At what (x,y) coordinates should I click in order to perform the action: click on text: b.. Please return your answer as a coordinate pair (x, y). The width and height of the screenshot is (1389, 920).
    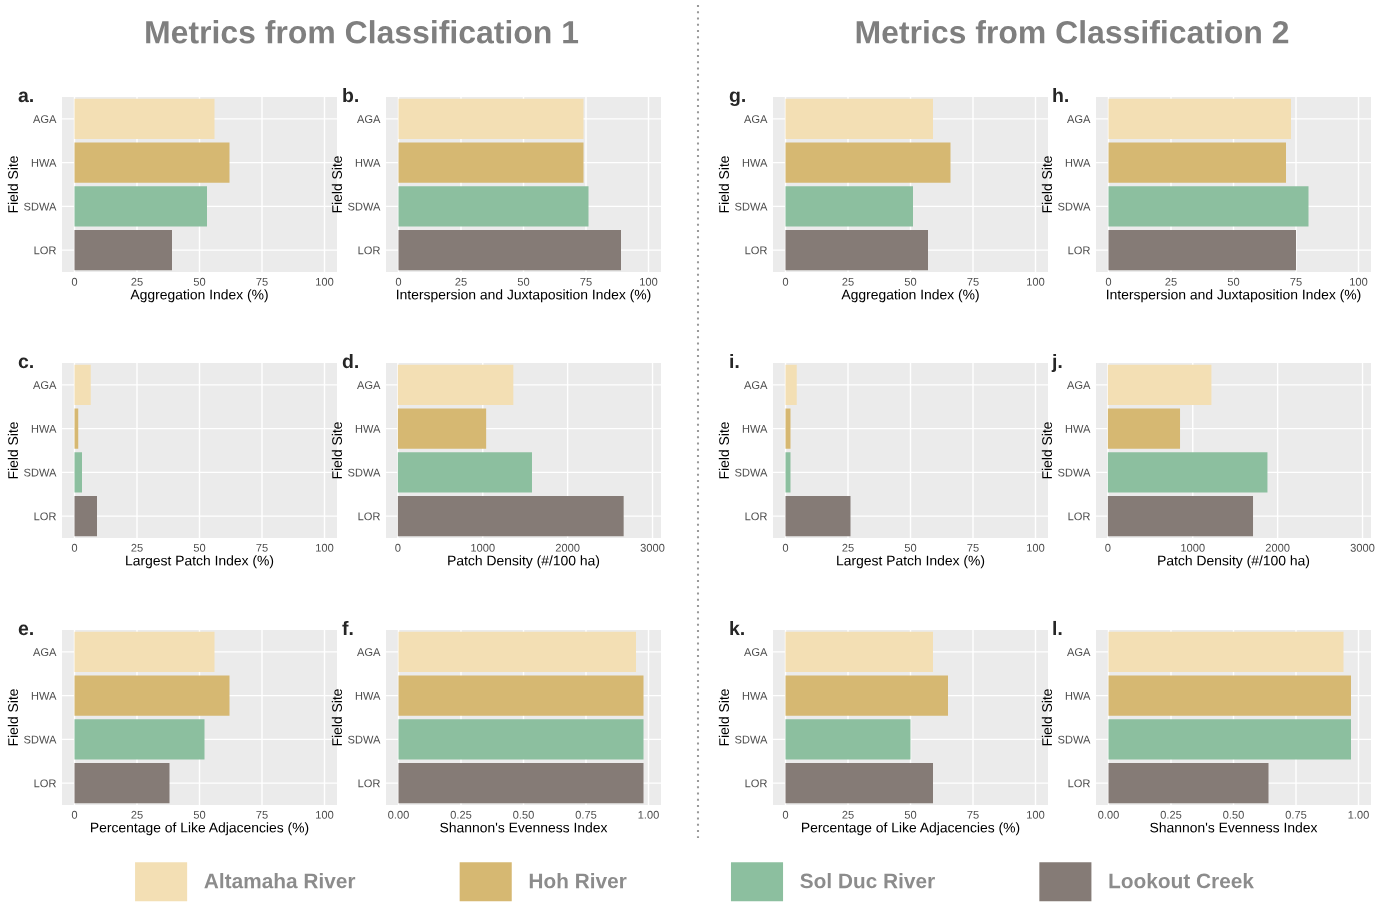
    Looking at the image, I should click on (350, 95).